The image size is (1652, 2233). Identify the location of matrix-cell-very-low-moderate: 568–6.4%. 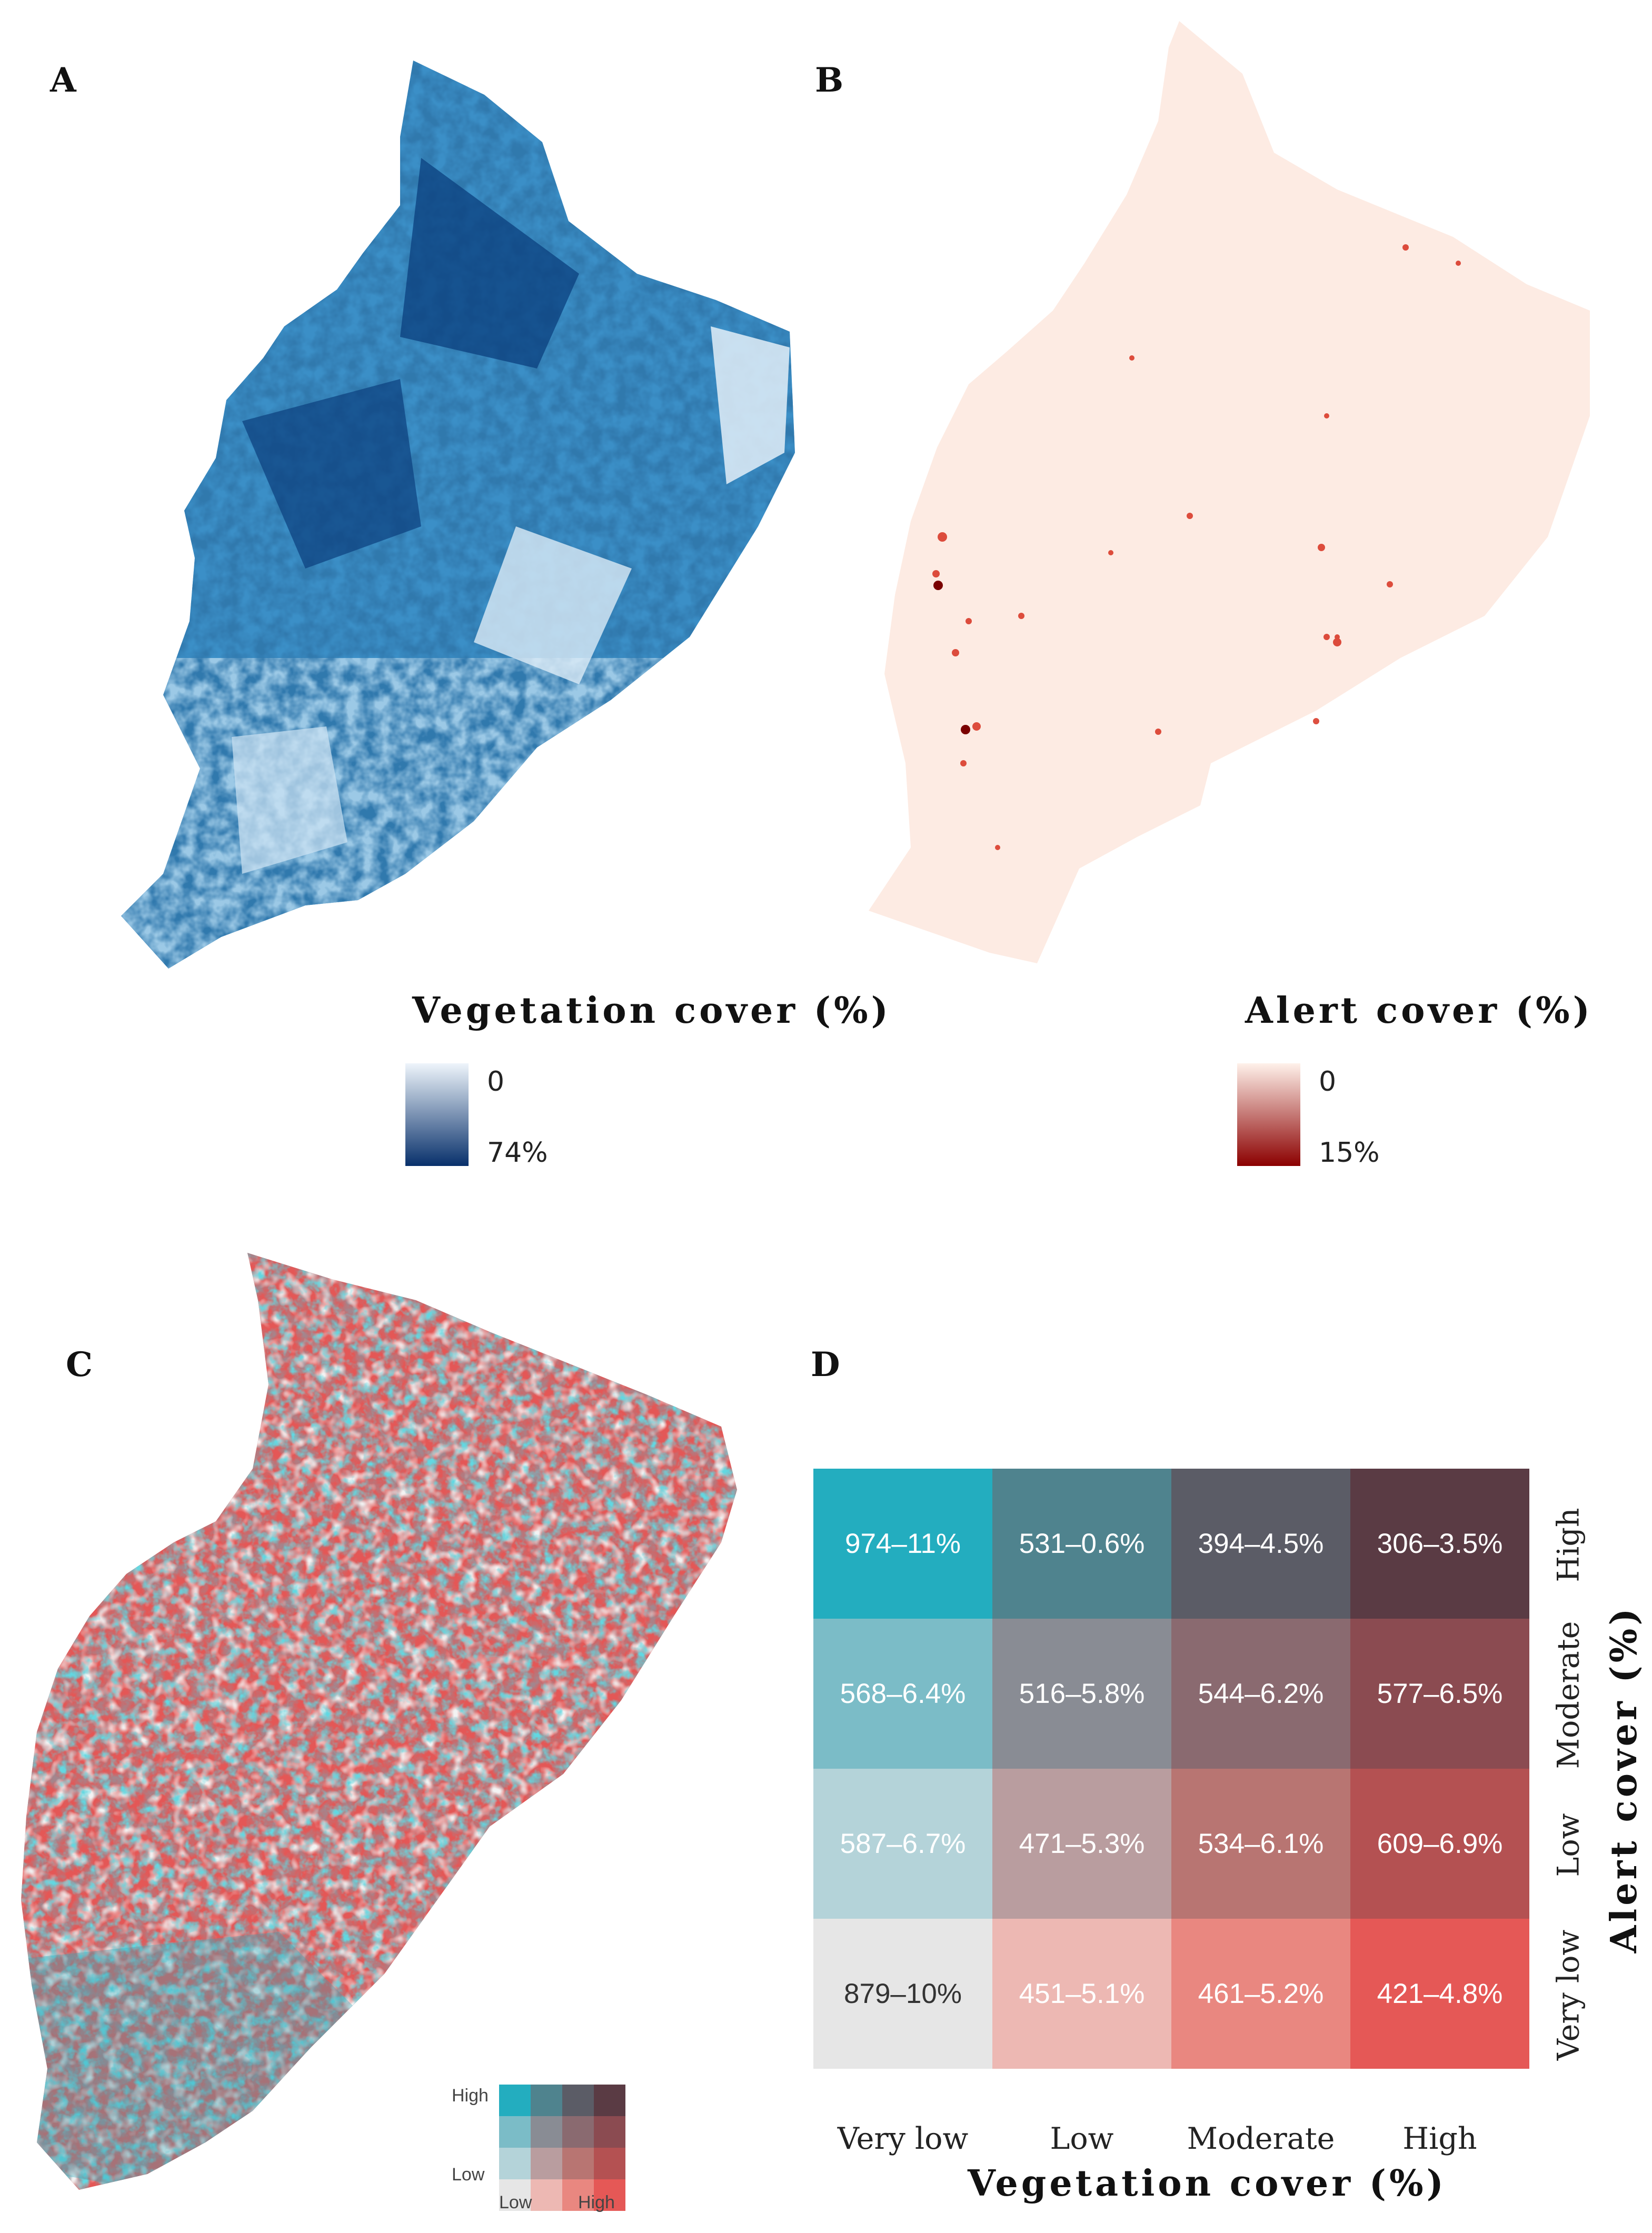
(902, 1694).